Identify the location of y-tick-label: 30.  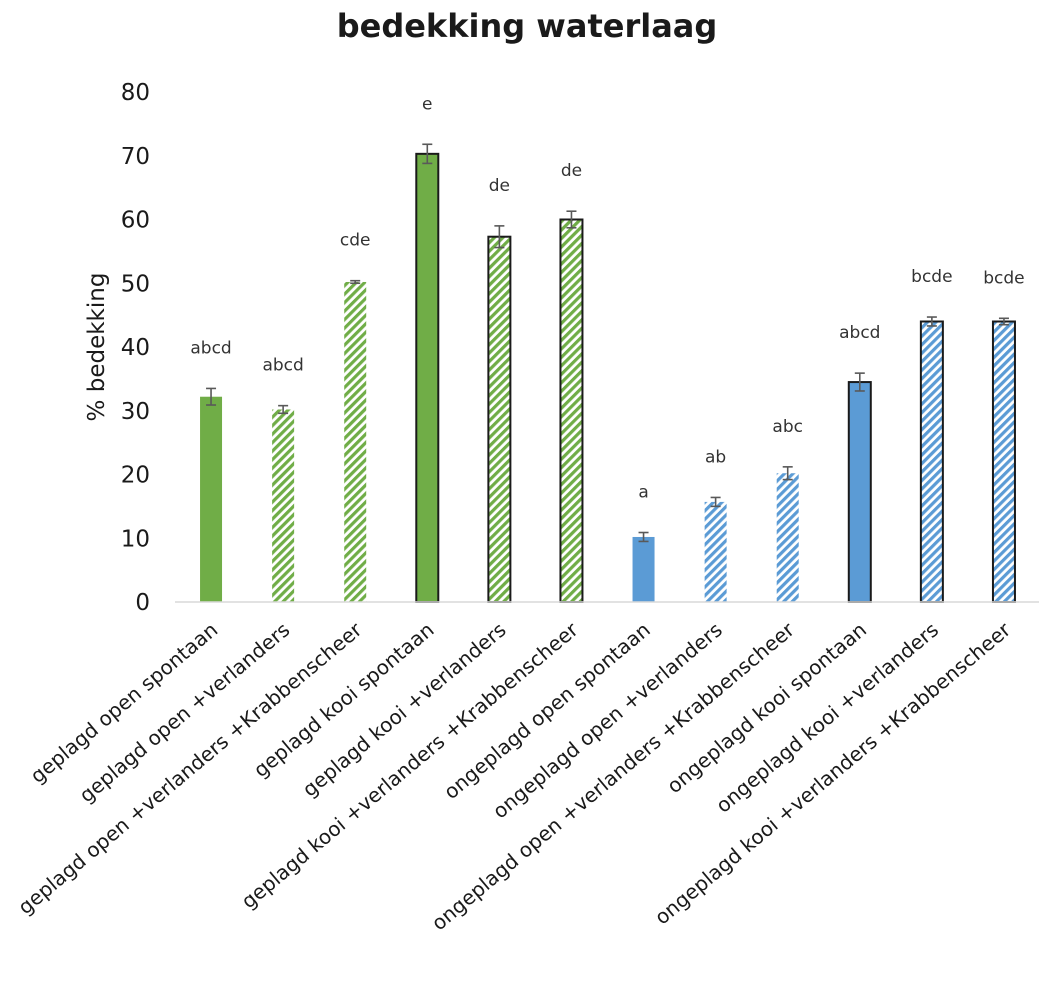
(135, 412).